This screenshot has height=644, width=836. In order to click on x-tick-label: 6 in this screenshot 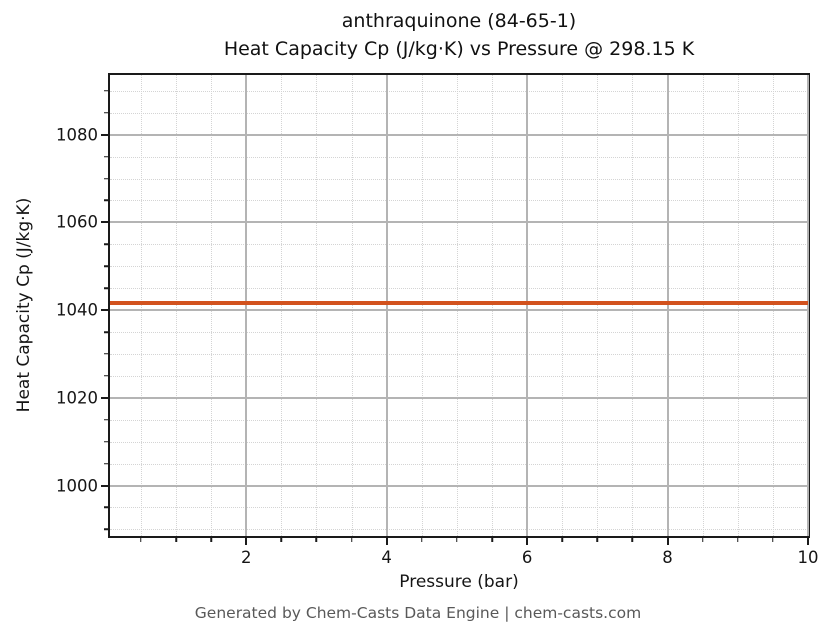, I will do `click(527, 557)`.